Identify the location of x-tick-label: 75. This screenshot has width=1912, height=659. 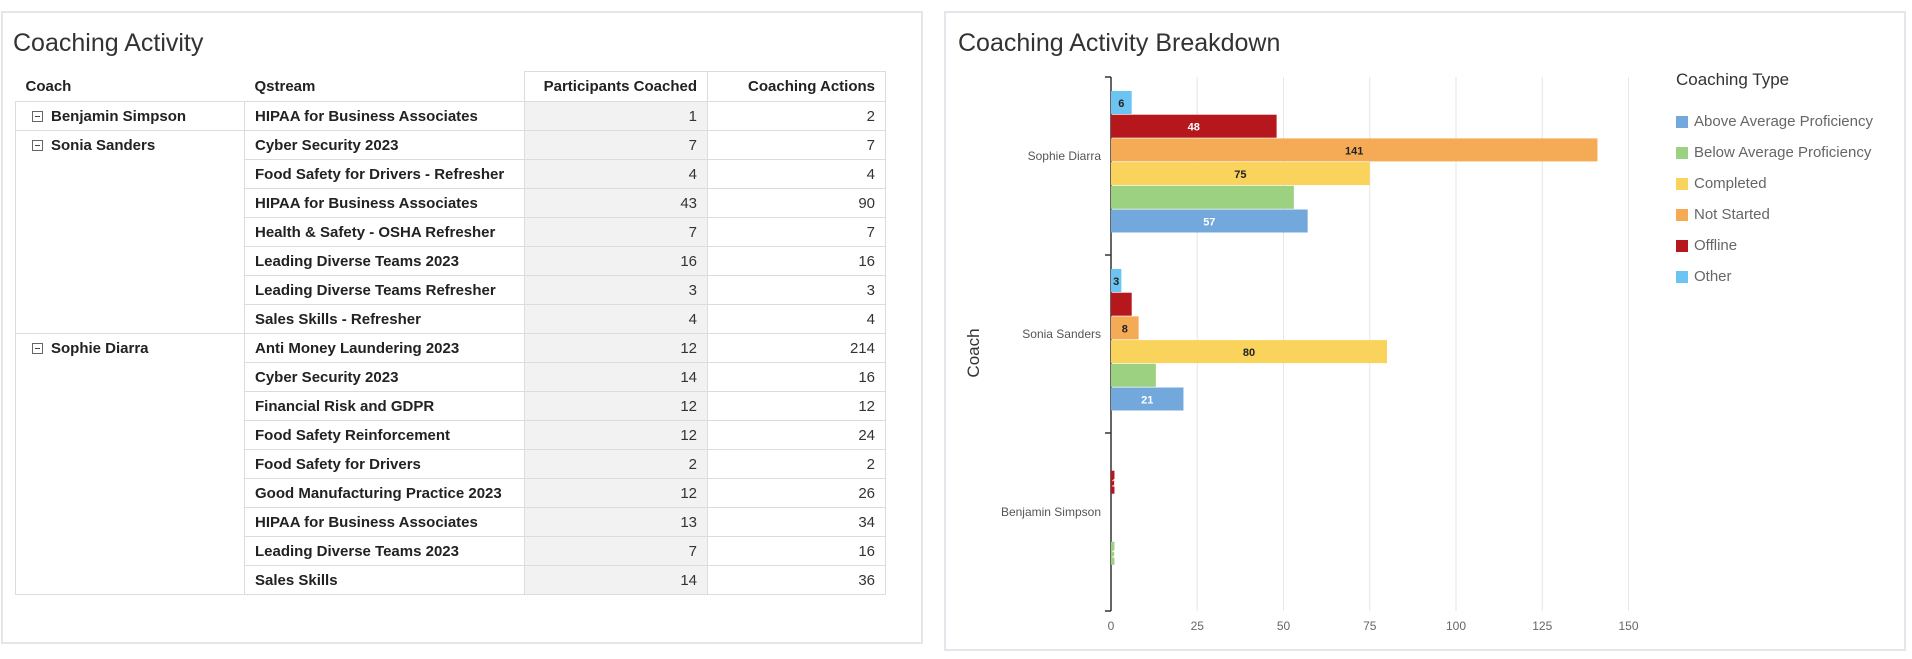
(1370, 626).